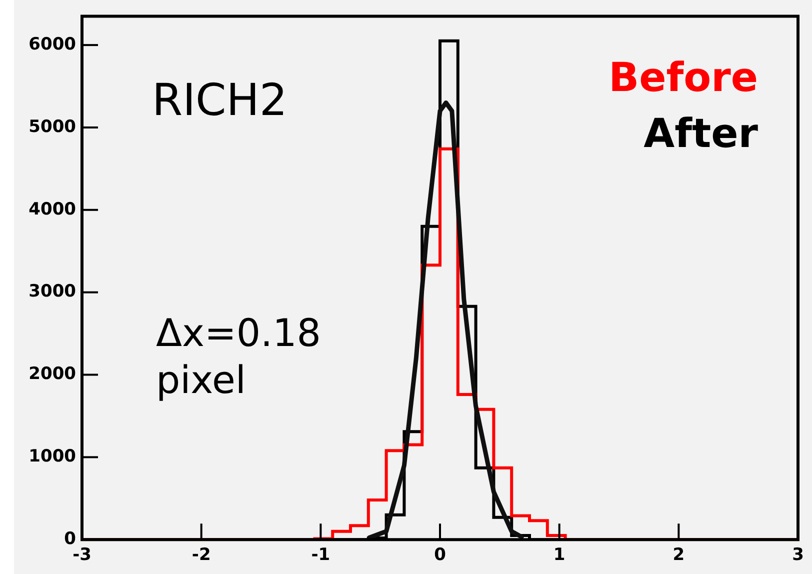 This screenshot has width=812, height=574. Describe the element at coordinates (52, 456) in the screenshot. I see `y-tick-label: 1000` at that location.